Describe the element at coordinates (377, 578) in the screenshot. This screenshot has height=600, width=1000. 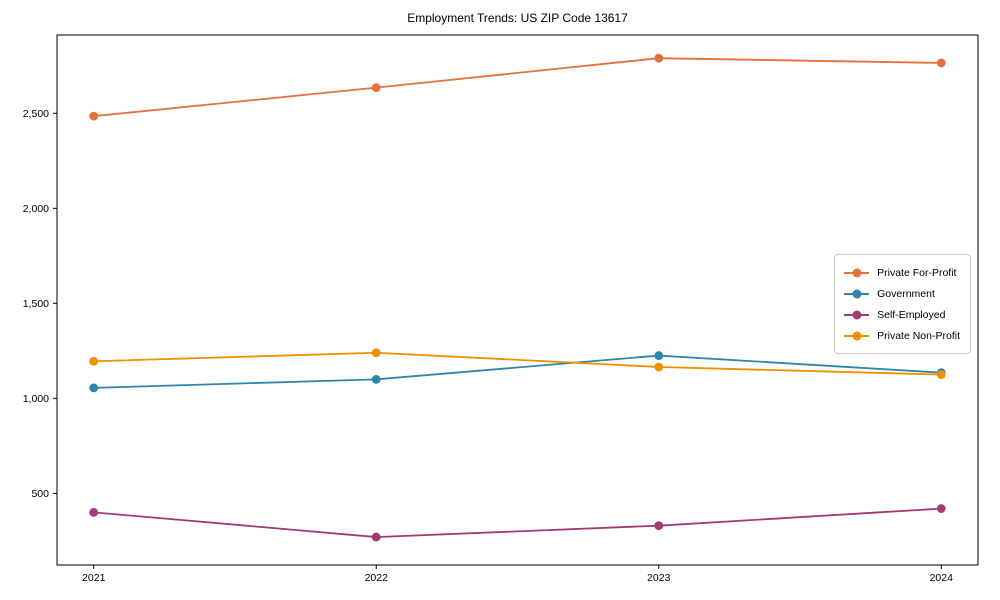
I see `x-tick-label: 2022` at that location.